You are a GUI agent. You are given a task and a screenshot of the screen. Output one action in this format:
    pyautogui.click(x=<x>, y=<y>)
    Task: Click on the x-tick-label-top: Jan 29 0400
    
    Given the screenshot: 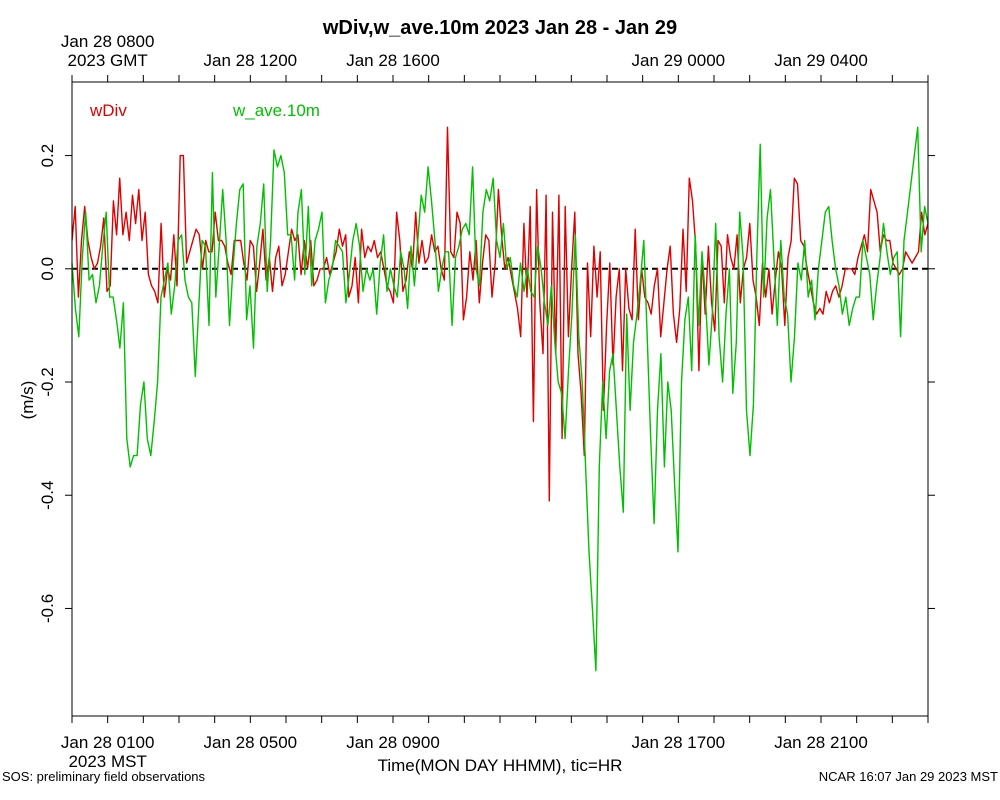 What is the action you would take?
    pyautogui.click(x=821, y=60)
    